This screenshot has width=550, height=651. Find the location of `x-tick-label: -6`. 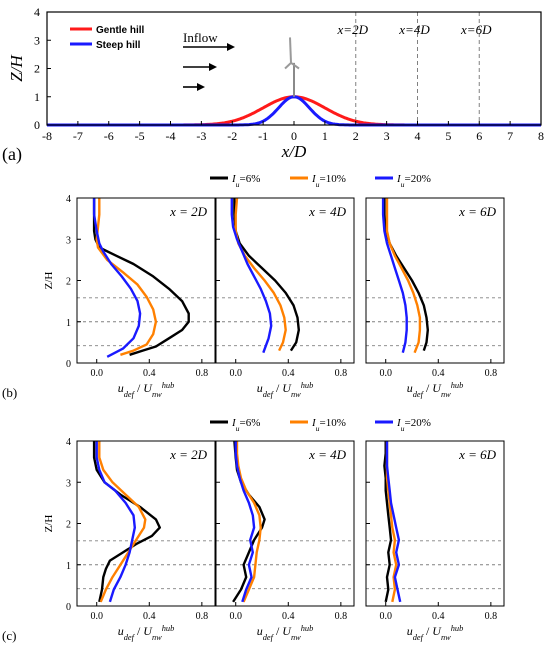

x-tick-label: -6 is located at coordinates (109, 136).